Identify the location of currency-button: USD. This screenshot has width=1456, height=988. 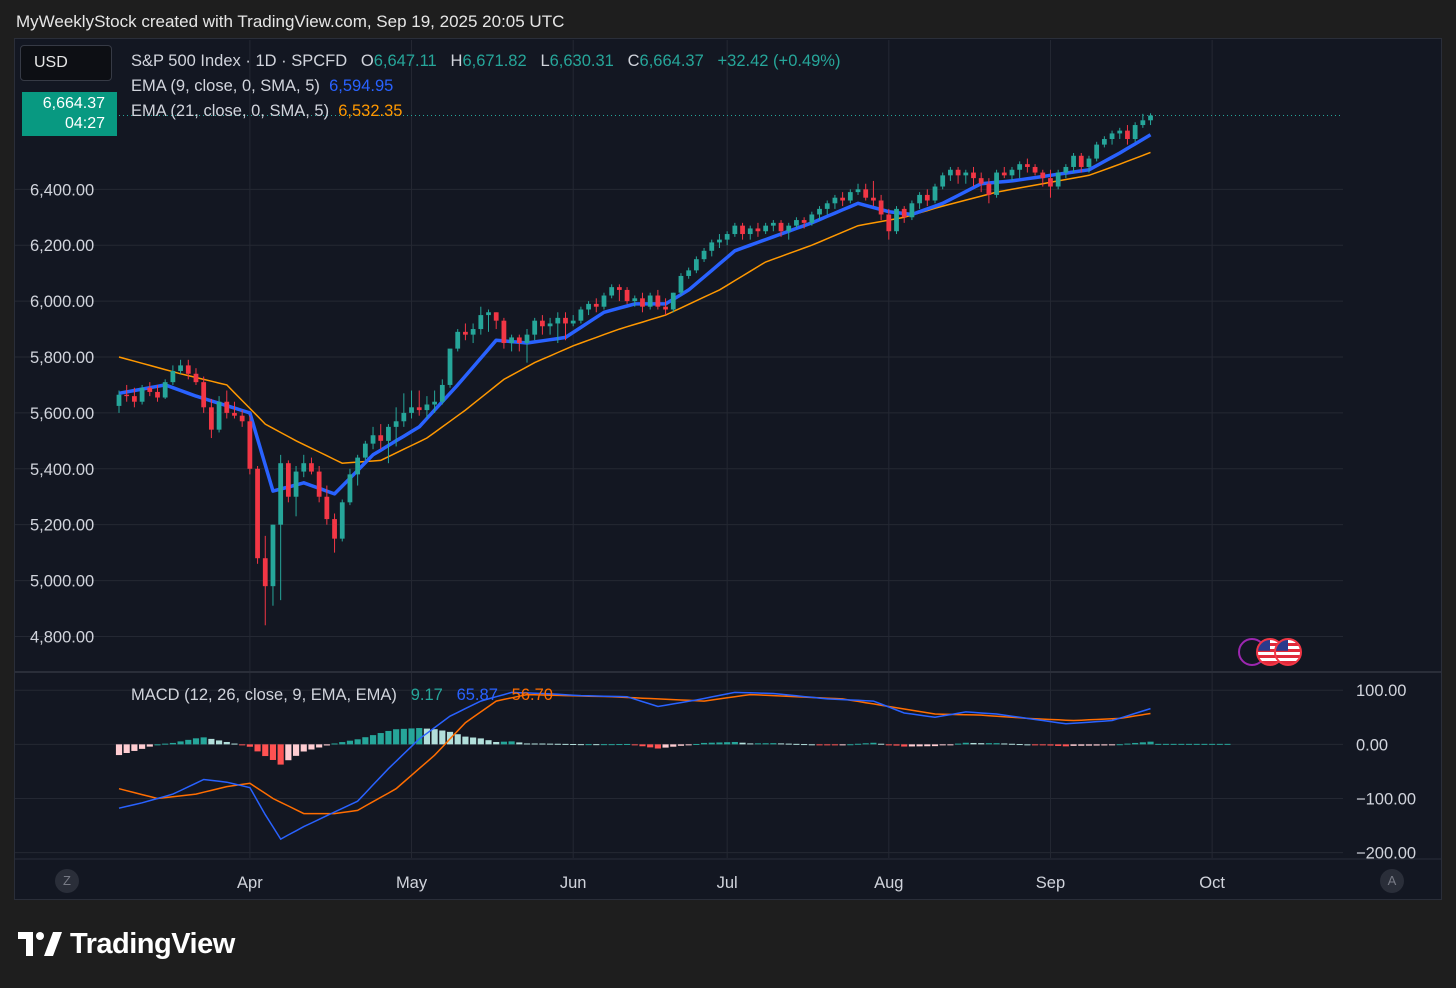
(66, 63).